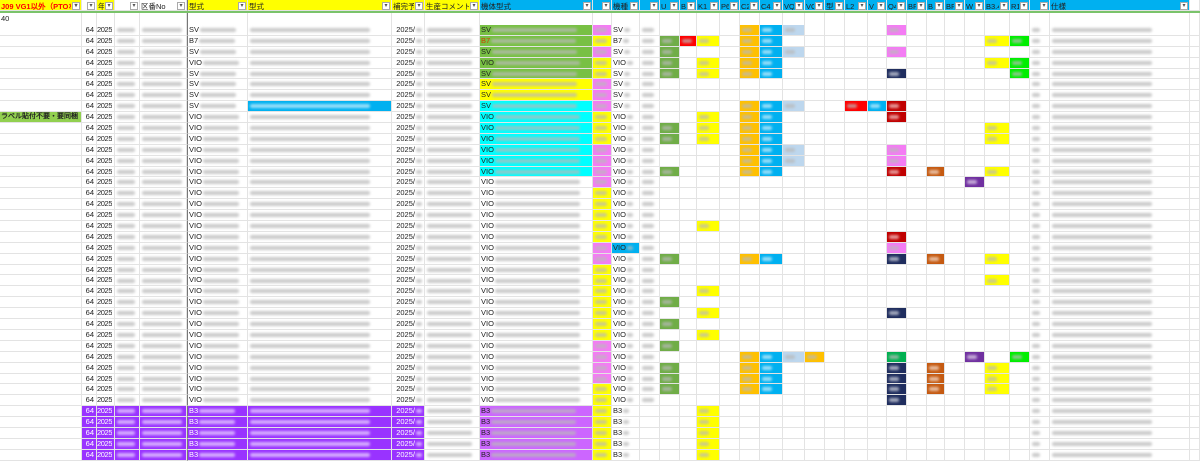  Describe the element at coordinates (1020, 5) in the screenshot. I see `column-header: R1▾` at that location.